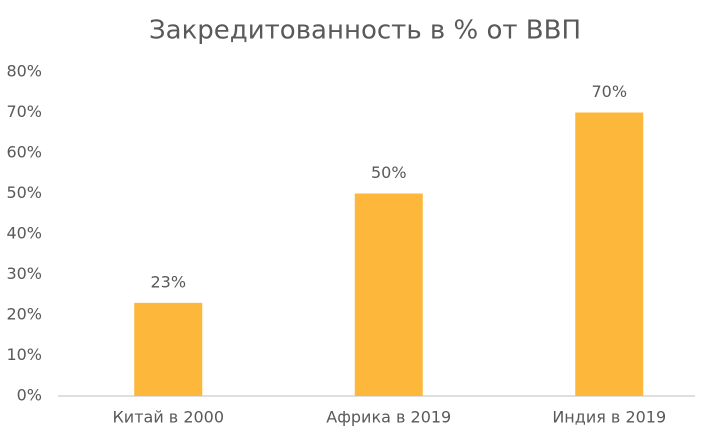 This screenshot has width=701, height=440. Describe the element at coordinates (24, 233) in the screenshot. I see `y-tick-label: 40%` at that location.